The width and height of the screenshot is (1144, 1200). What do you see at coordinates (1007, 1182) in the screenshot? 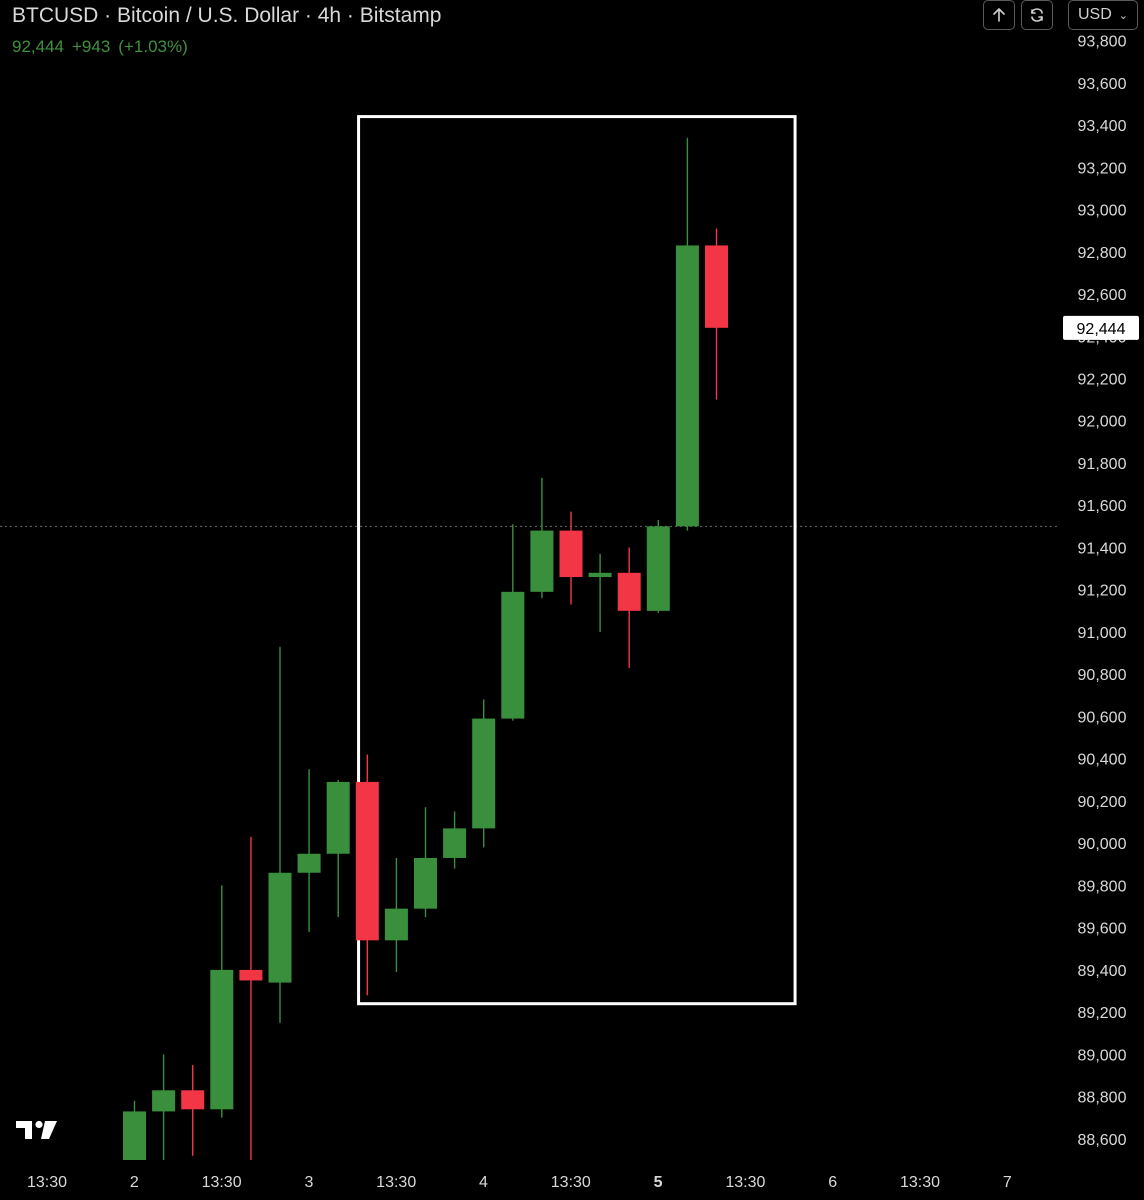
I see `x-tick-label: 7` at bounding box center [1007, 1182].